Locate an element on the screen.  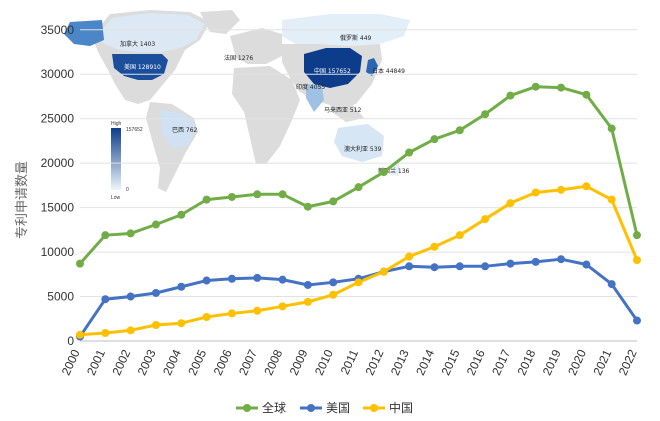
y-axis-ticks: 0 5000 10000 15000 20000 25000 30000 35000 is located at coordinates (58, 185).